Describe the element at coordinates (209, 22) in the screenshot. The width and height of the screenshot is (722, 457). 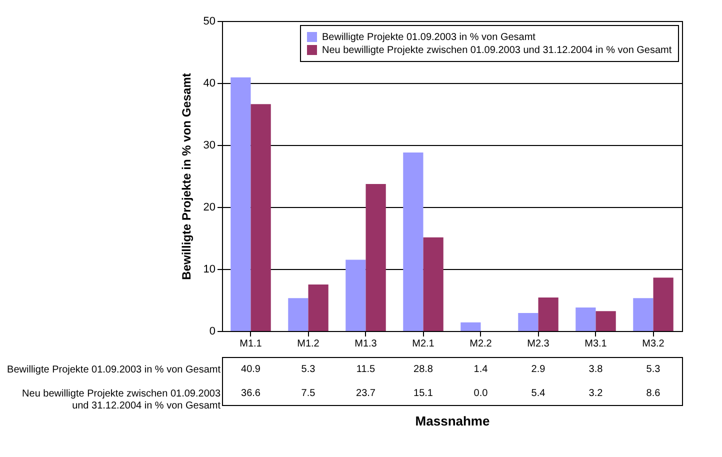
I see `y-tick-label: 50` at that location.